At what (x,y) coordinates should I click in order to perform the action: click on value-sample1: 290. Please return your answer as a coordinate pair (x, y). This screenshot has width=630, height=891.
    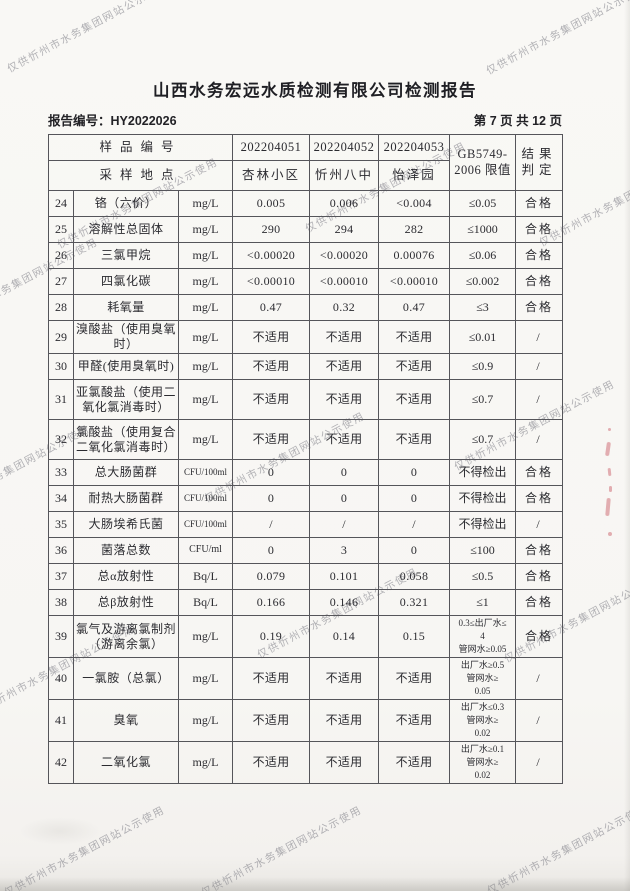
    Looking at the image, I should click on (271, 229).